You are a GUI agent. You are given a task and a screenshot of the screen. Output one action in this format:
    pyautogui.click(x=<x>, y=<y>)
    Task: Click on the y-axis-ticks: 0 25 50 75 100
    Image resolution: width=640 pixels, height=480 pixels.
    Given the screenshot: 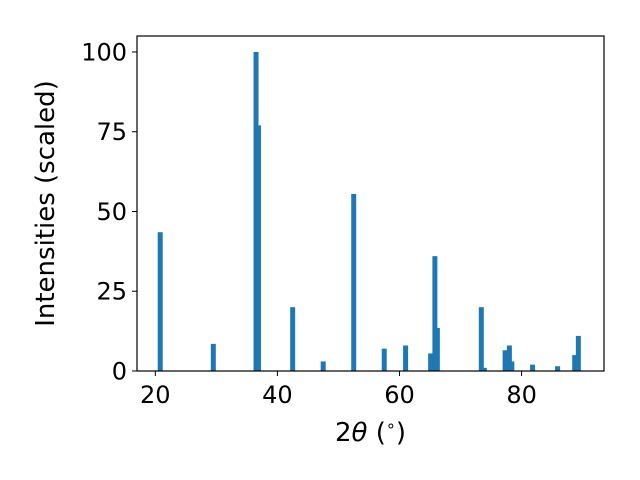 What is the action you would take?
    pyautogui.click(x=109, y=212)
    